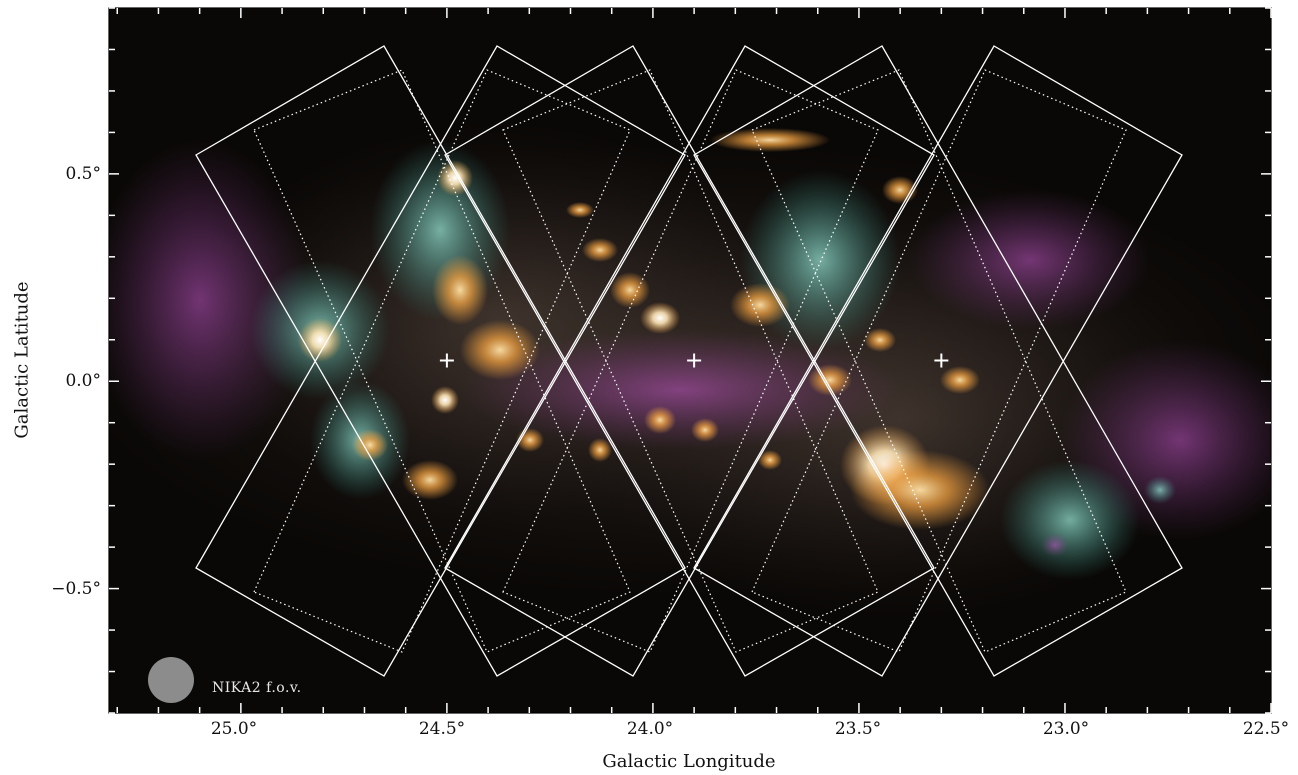 The width and height of the screenshot is (1298, 775). Describe the element at coordinates (650, 729) in the screenshot. I see `x-tick-label: 24.0°` at that location.